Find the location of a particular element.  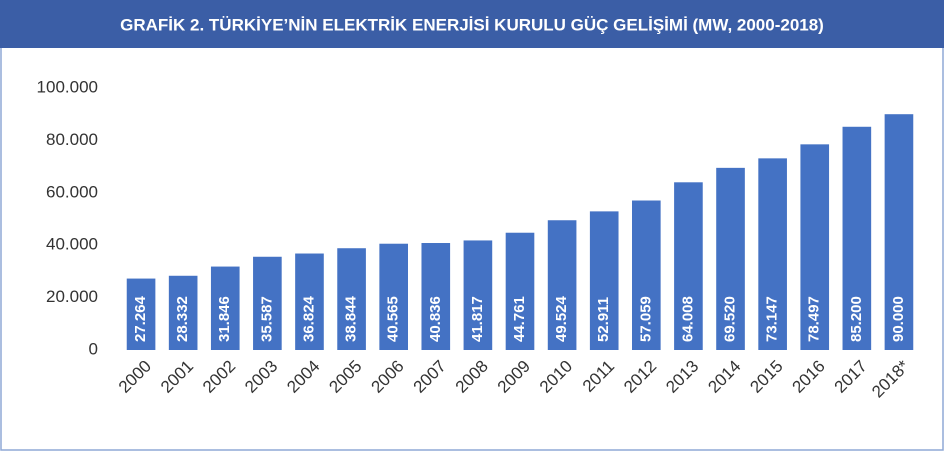

value-label: 69.520 is located at coordinates (729, 319).